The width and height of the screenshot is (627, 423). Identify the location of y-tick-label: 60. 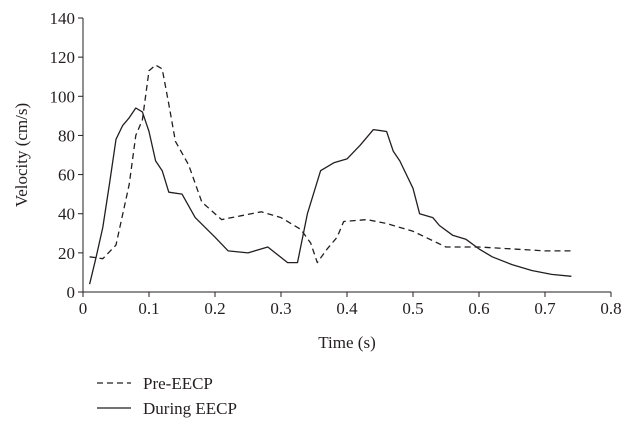
(66, 175).